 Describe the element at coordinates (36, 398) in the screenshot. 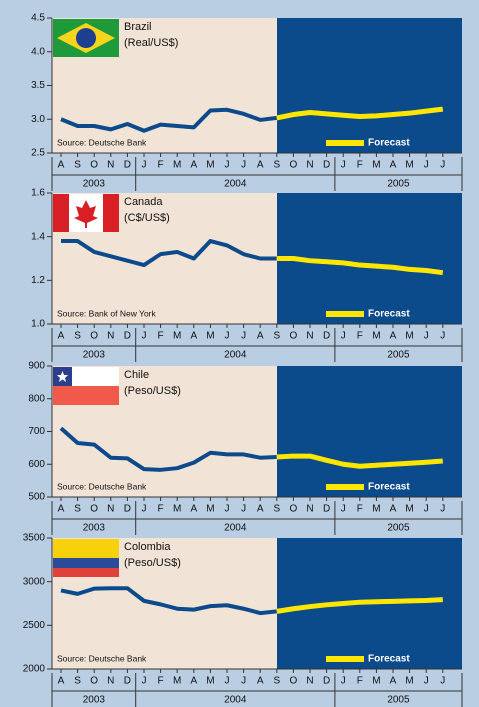

I see `y-tick-label: 800` at that location.